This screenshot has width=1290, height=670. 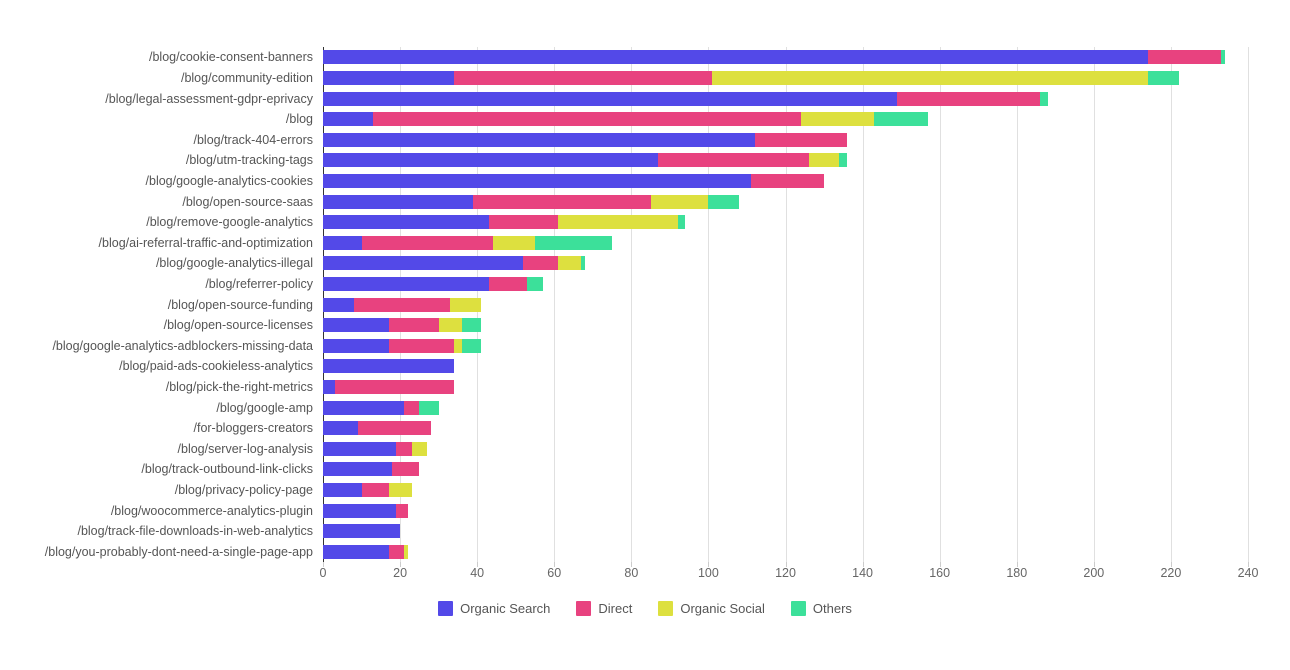 What do you see at coordinates (604, 608) in the screenshot?
I see `legend-item: Direct` at bounding box center [604, 608].